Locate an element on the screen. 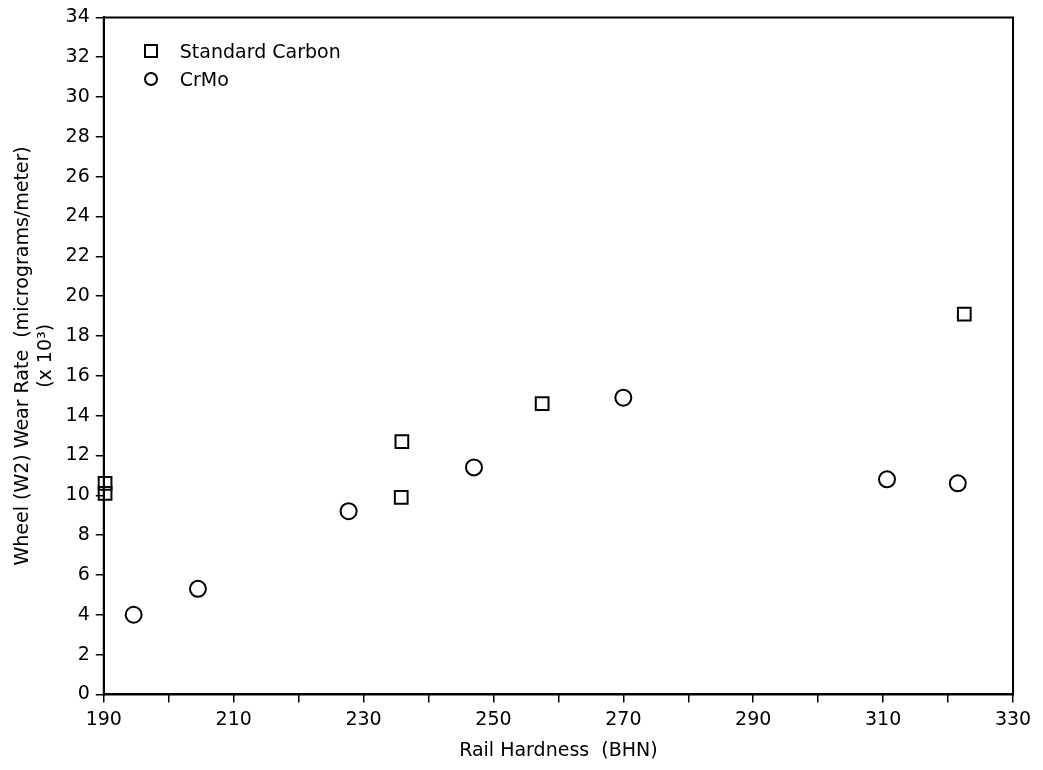 The image size is (1043, 770). x-tick-label: 310 is located at coordinates (883, 717).